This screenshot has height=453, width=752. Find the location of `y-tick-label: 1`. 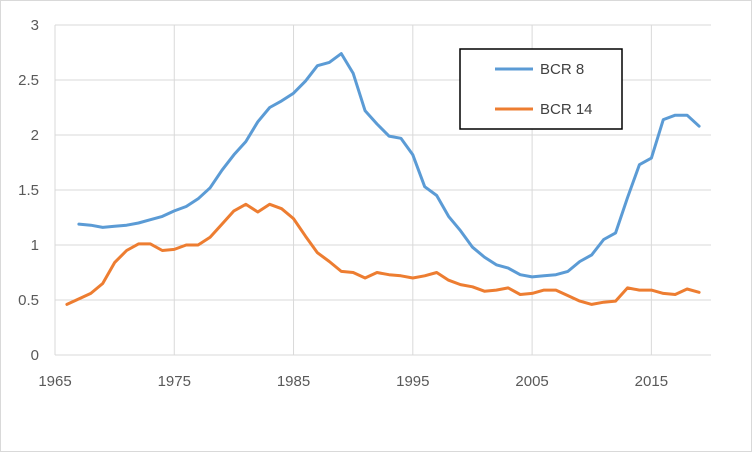

y-tick-label: 1 is located at coordinates (35, 245).